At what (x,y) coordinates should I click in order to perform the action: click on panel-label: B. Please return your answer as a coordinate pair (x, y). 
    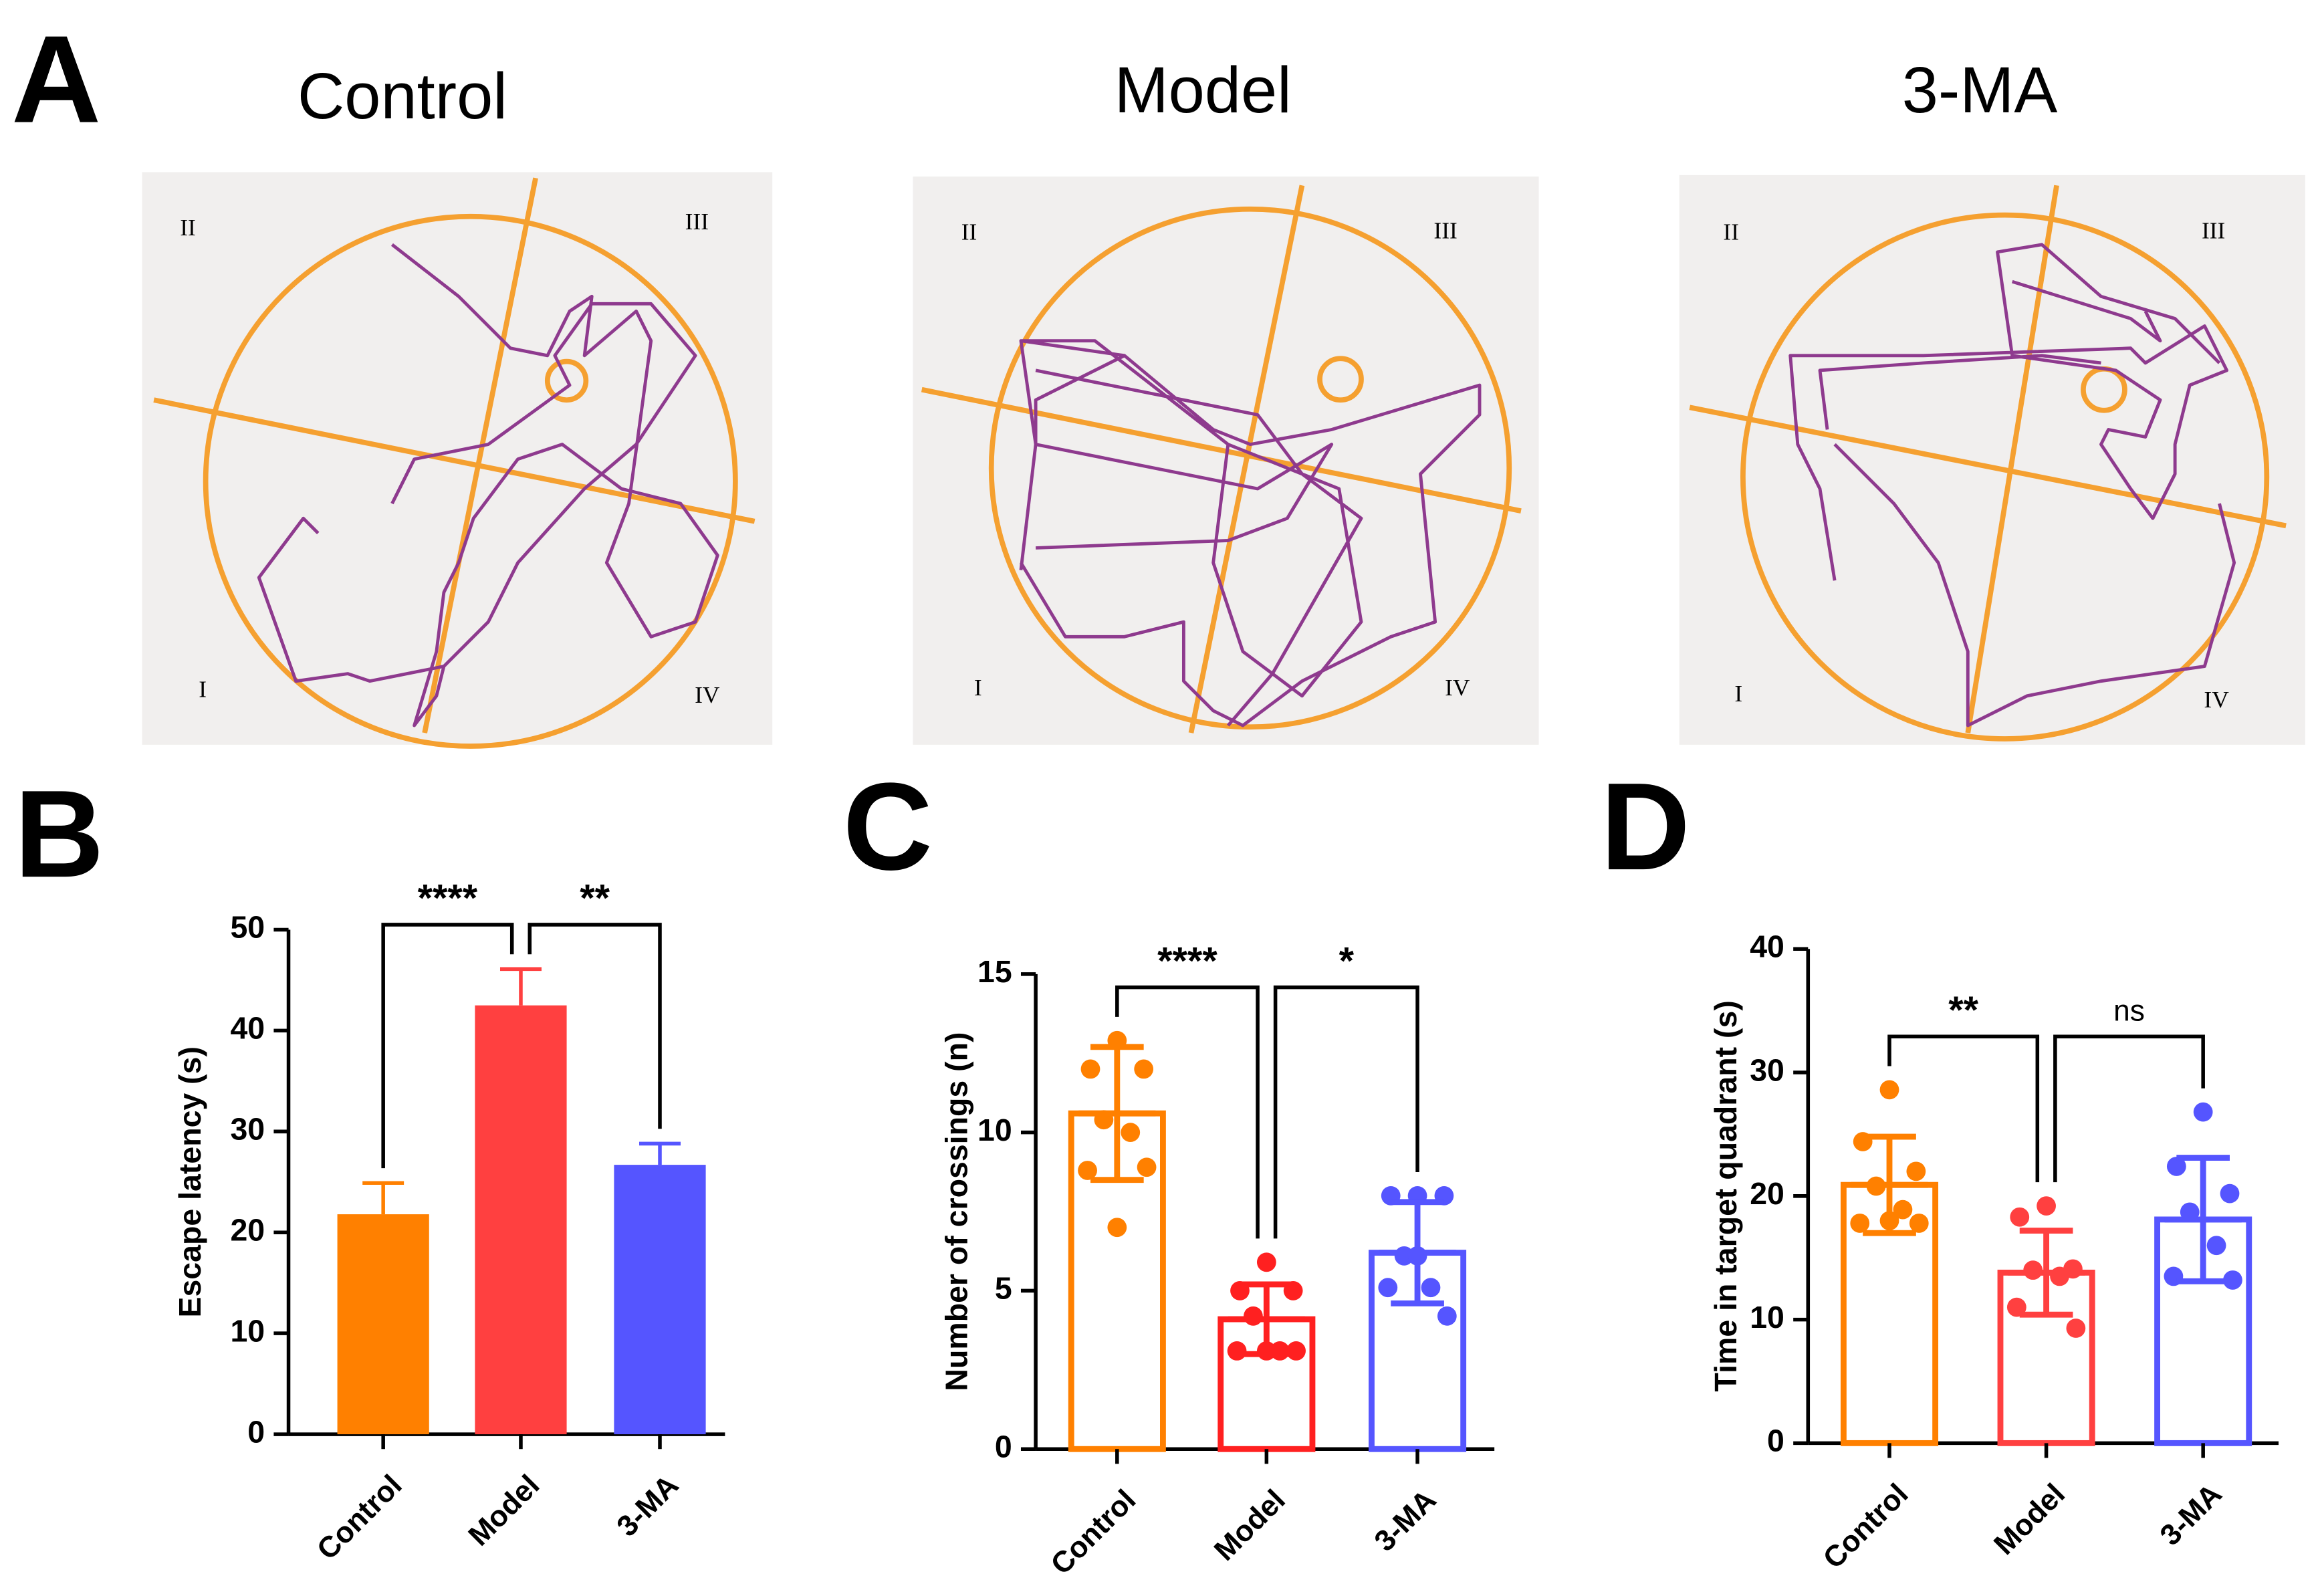
    Looking at the image, I should click on (59, 834).